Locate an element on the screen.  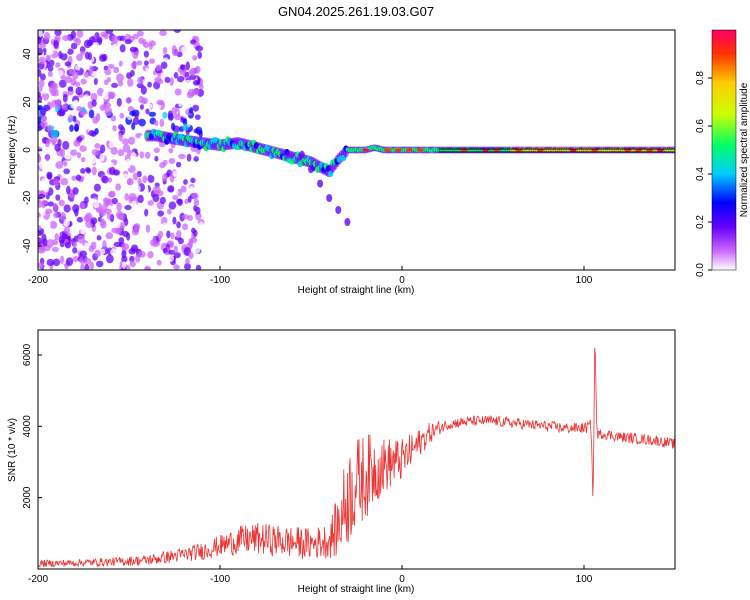
snr-y-tick-label: 2000 is located at coordinates (27, 497).